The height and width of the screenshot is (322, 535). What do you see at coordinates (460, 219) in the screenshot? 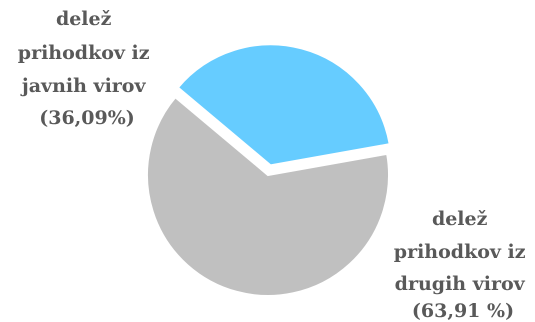
I see `slice-label-other-line-1: delež` at bounding box center [460, 219].